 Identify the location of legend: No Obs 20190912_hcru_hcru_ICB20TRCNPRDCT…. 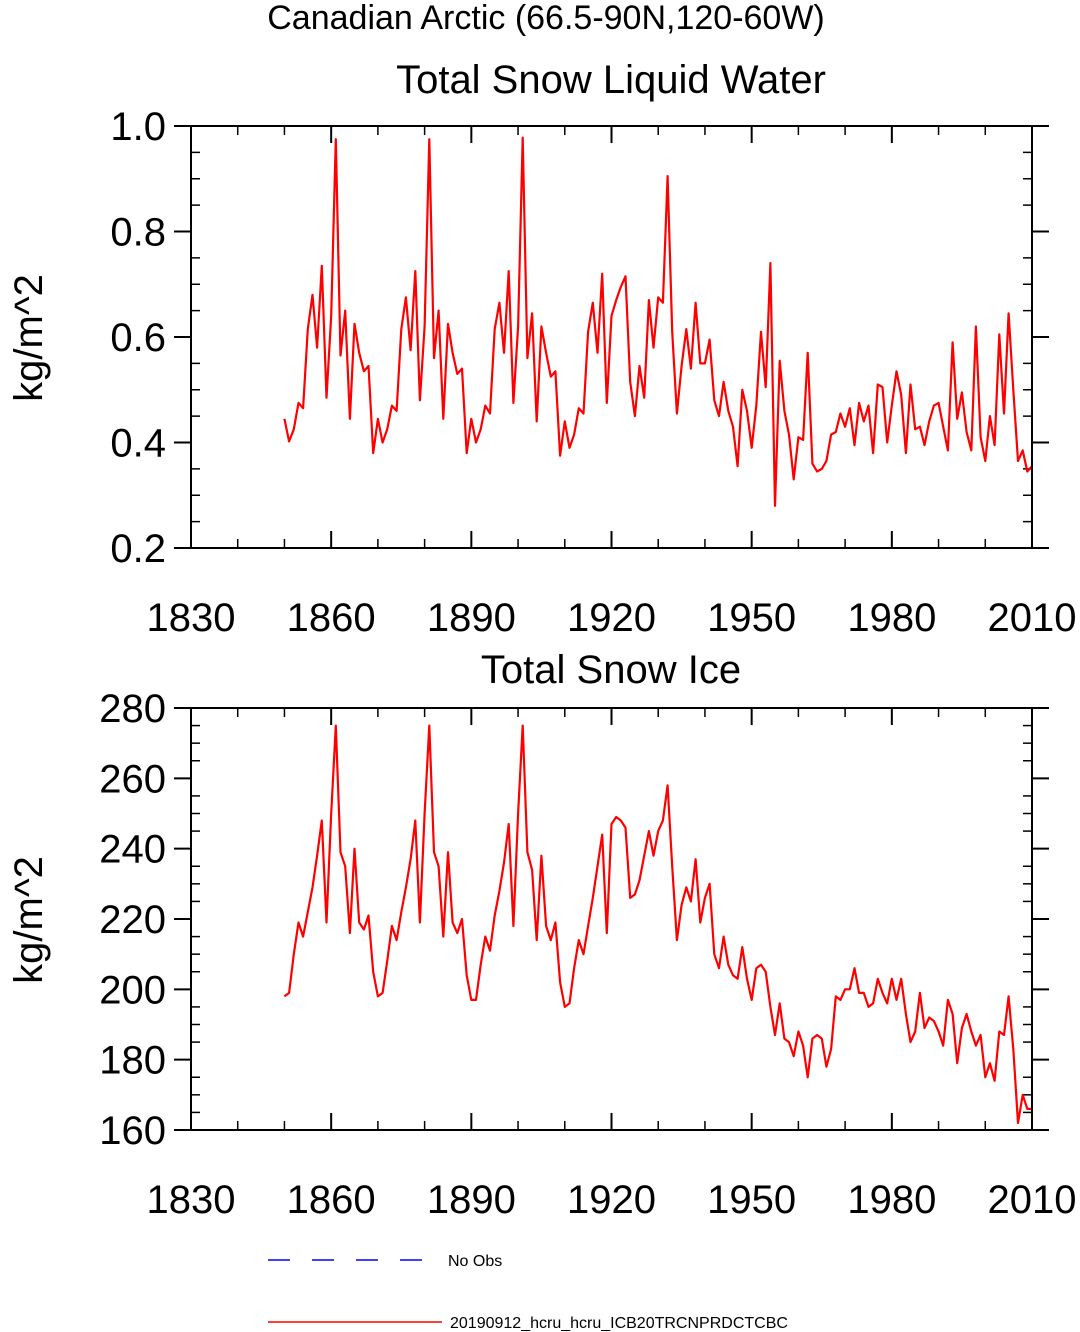
(528, 1292).